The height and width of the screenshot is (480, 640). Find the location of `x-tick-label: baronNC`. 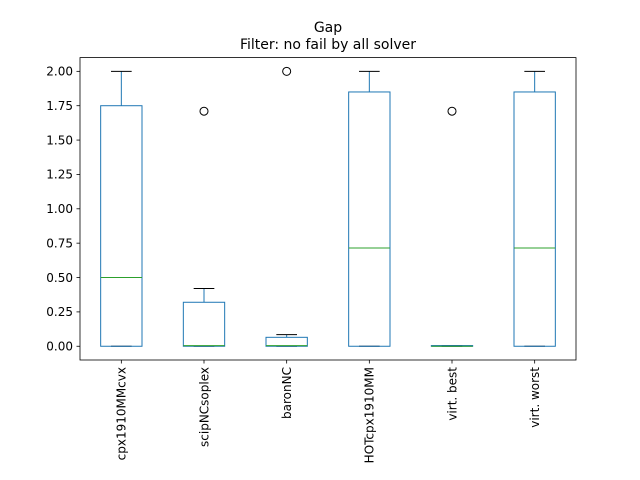

x-tick-label: baronNC is located at coordinates (287, 393).